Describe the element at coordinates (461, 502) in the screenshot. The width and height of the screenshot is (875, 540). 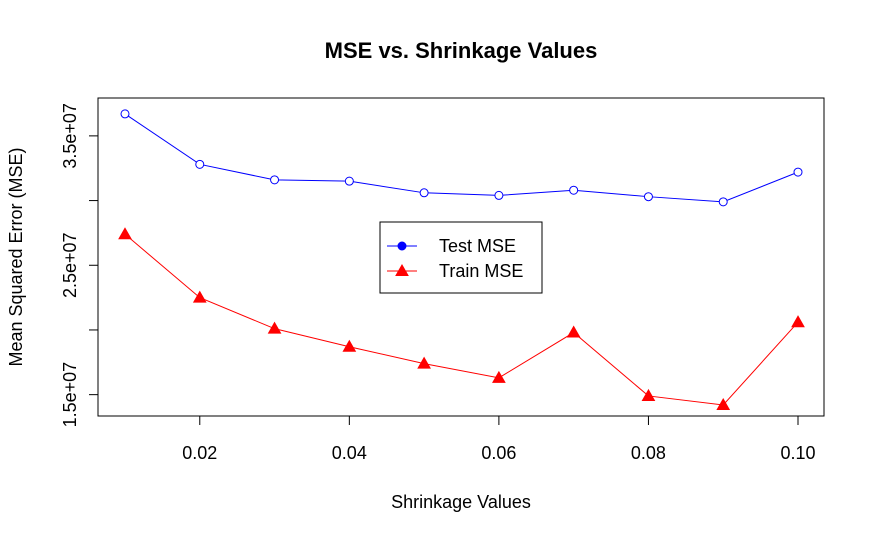
I see `x-axis-label: Shrinkage Values` at that location.